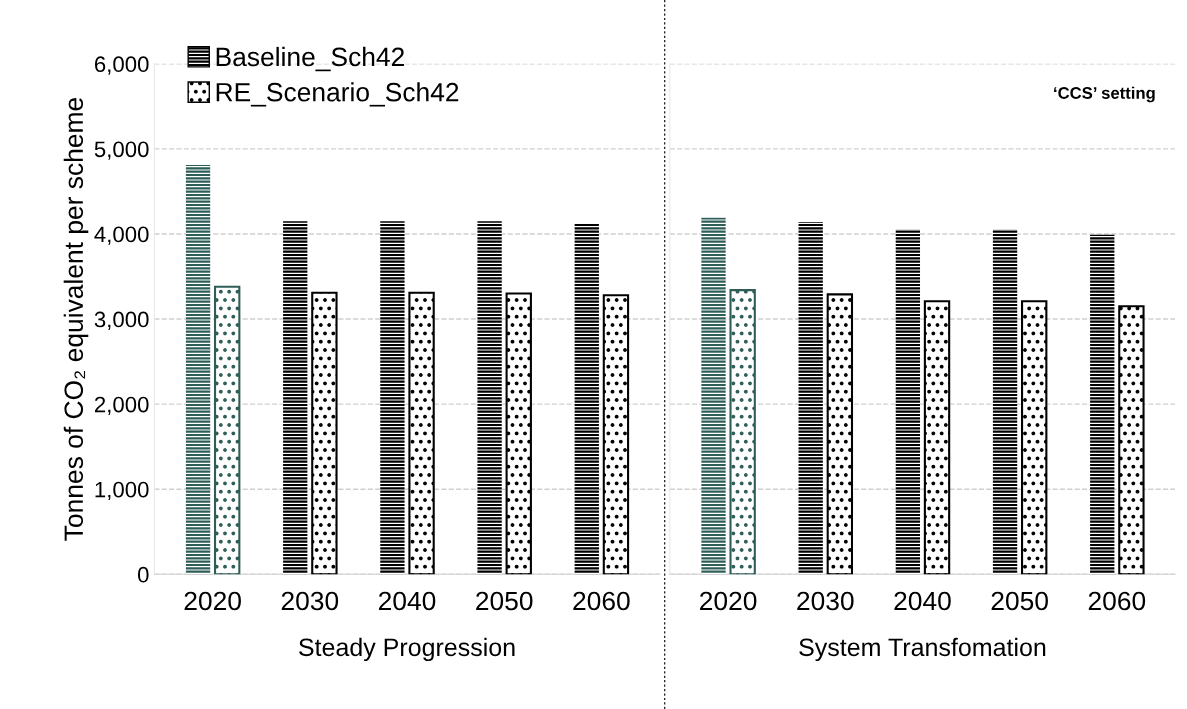 The image size is (1187, 709). What do you see at coordinates (337, 94) in the screenshot?
I see `legend-label: RE_Scenario_Sch42` at bounding box center [337, 94].